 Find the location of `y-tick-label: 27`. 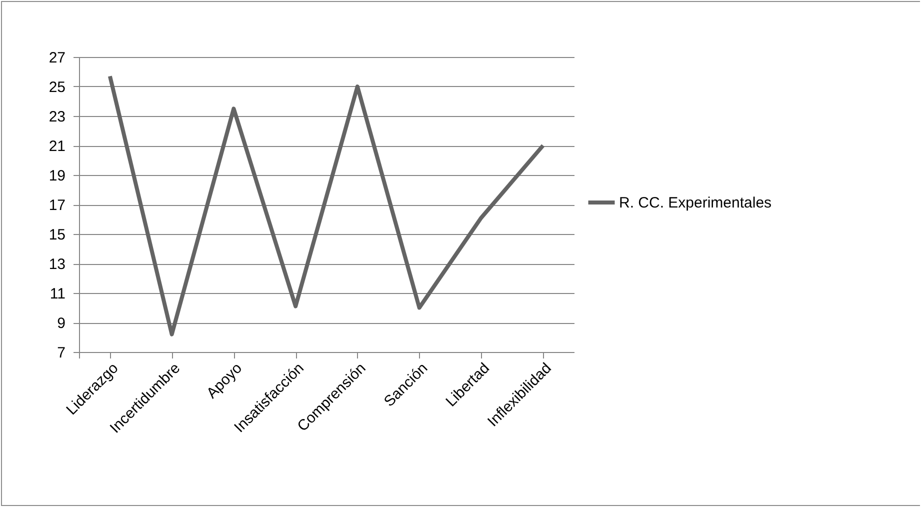

y-tick-label: 27 is located at coordinates (57, 58).